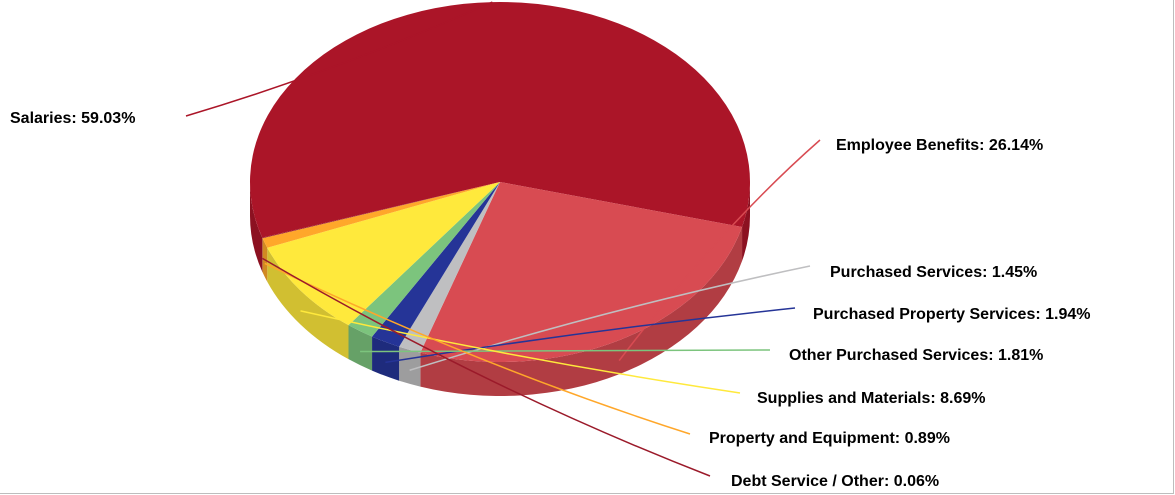  What do you see at coordinates (939, 145) in the screenshot?
I see `label-employee-benefits: Employee Benefits: 26.14%` at bounding box center [939, 145].